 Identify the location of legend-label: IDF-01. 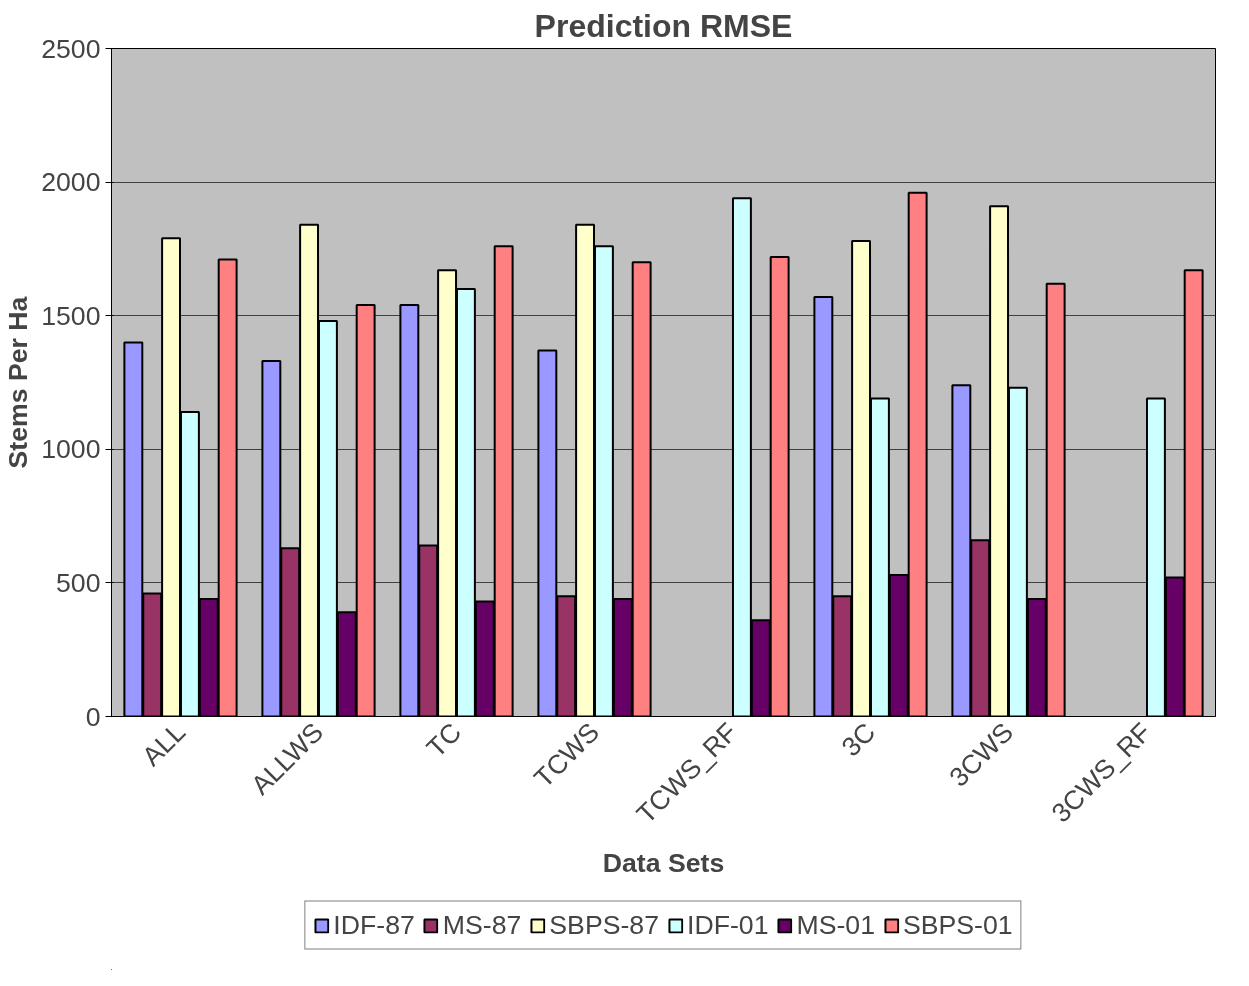
(728, 925).